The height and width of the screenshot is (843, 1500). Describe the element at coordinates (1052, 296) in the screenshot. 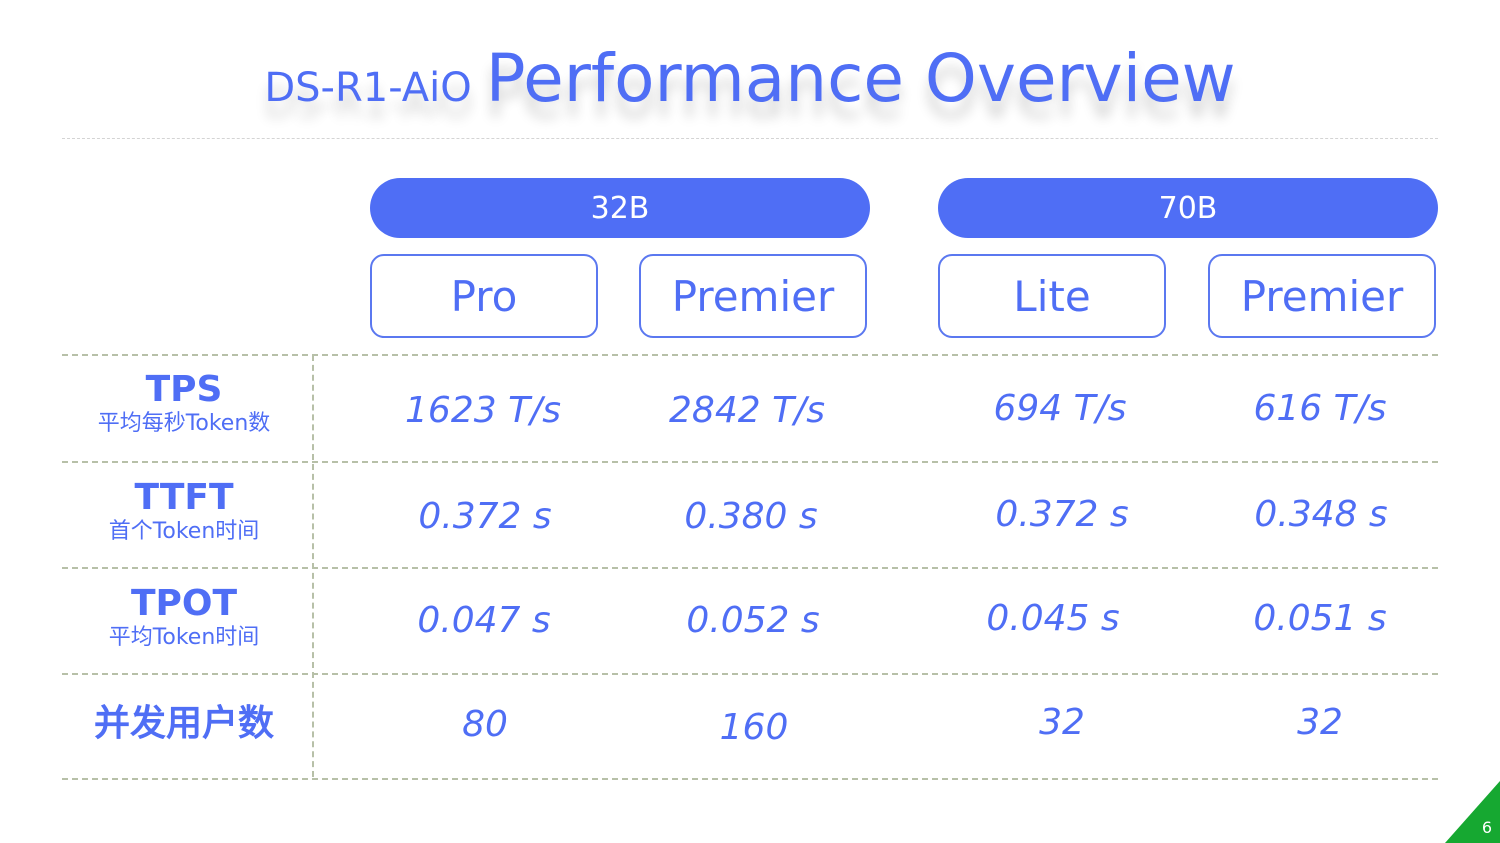

I see `tier-70b-lite: Lite` at that location.